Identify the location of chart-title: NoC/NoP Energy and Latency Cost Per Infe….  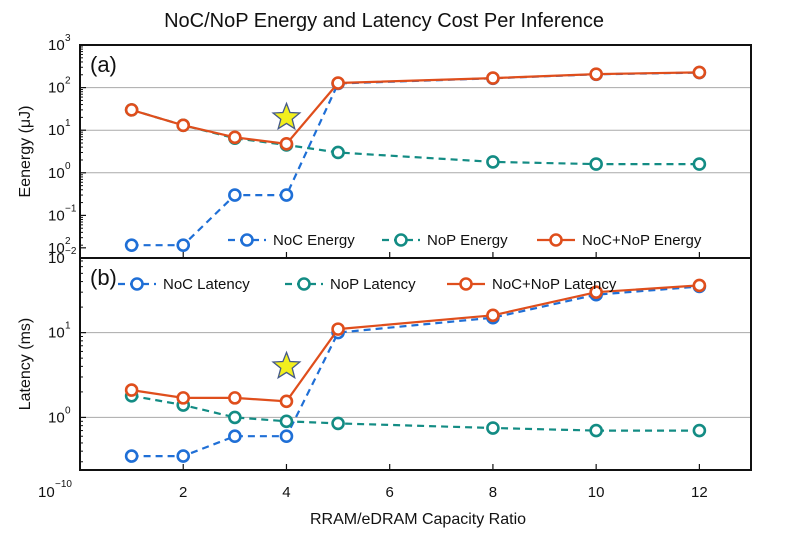
(384, 21).